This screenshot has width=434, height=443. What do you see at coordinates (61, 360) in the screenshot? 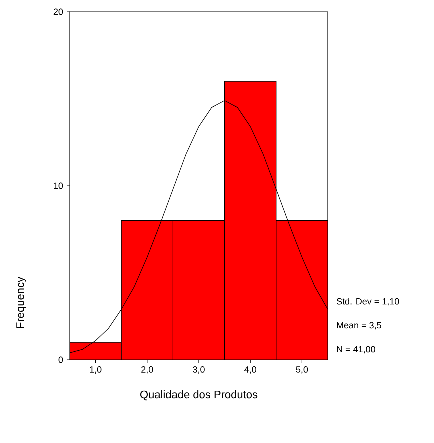
I see `y-tick-label: 0` at bounding box center [61, 360].